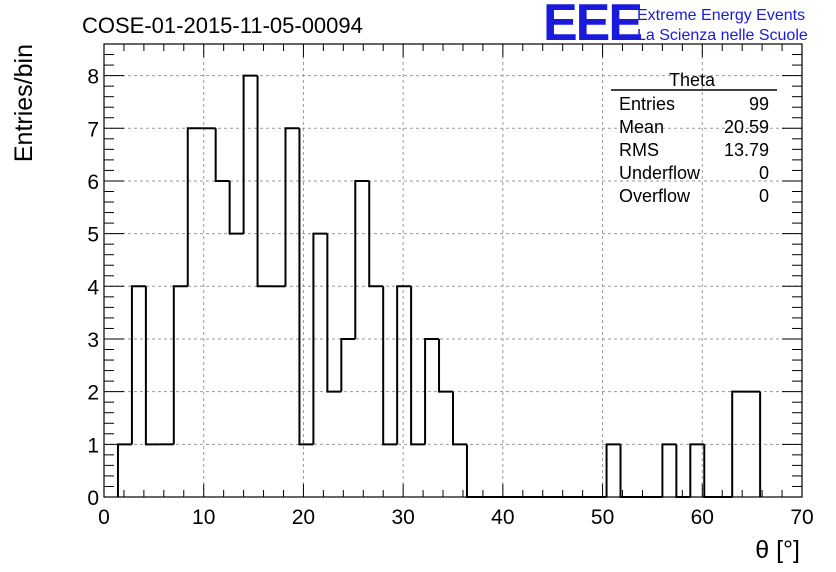 This screenshot has height=572, width=836. What do you see at coordinates (222, 25) in the screenshot?
I see `chart-title: COSE-01-2015-11-05-00094` at bounding box center [222, 25].